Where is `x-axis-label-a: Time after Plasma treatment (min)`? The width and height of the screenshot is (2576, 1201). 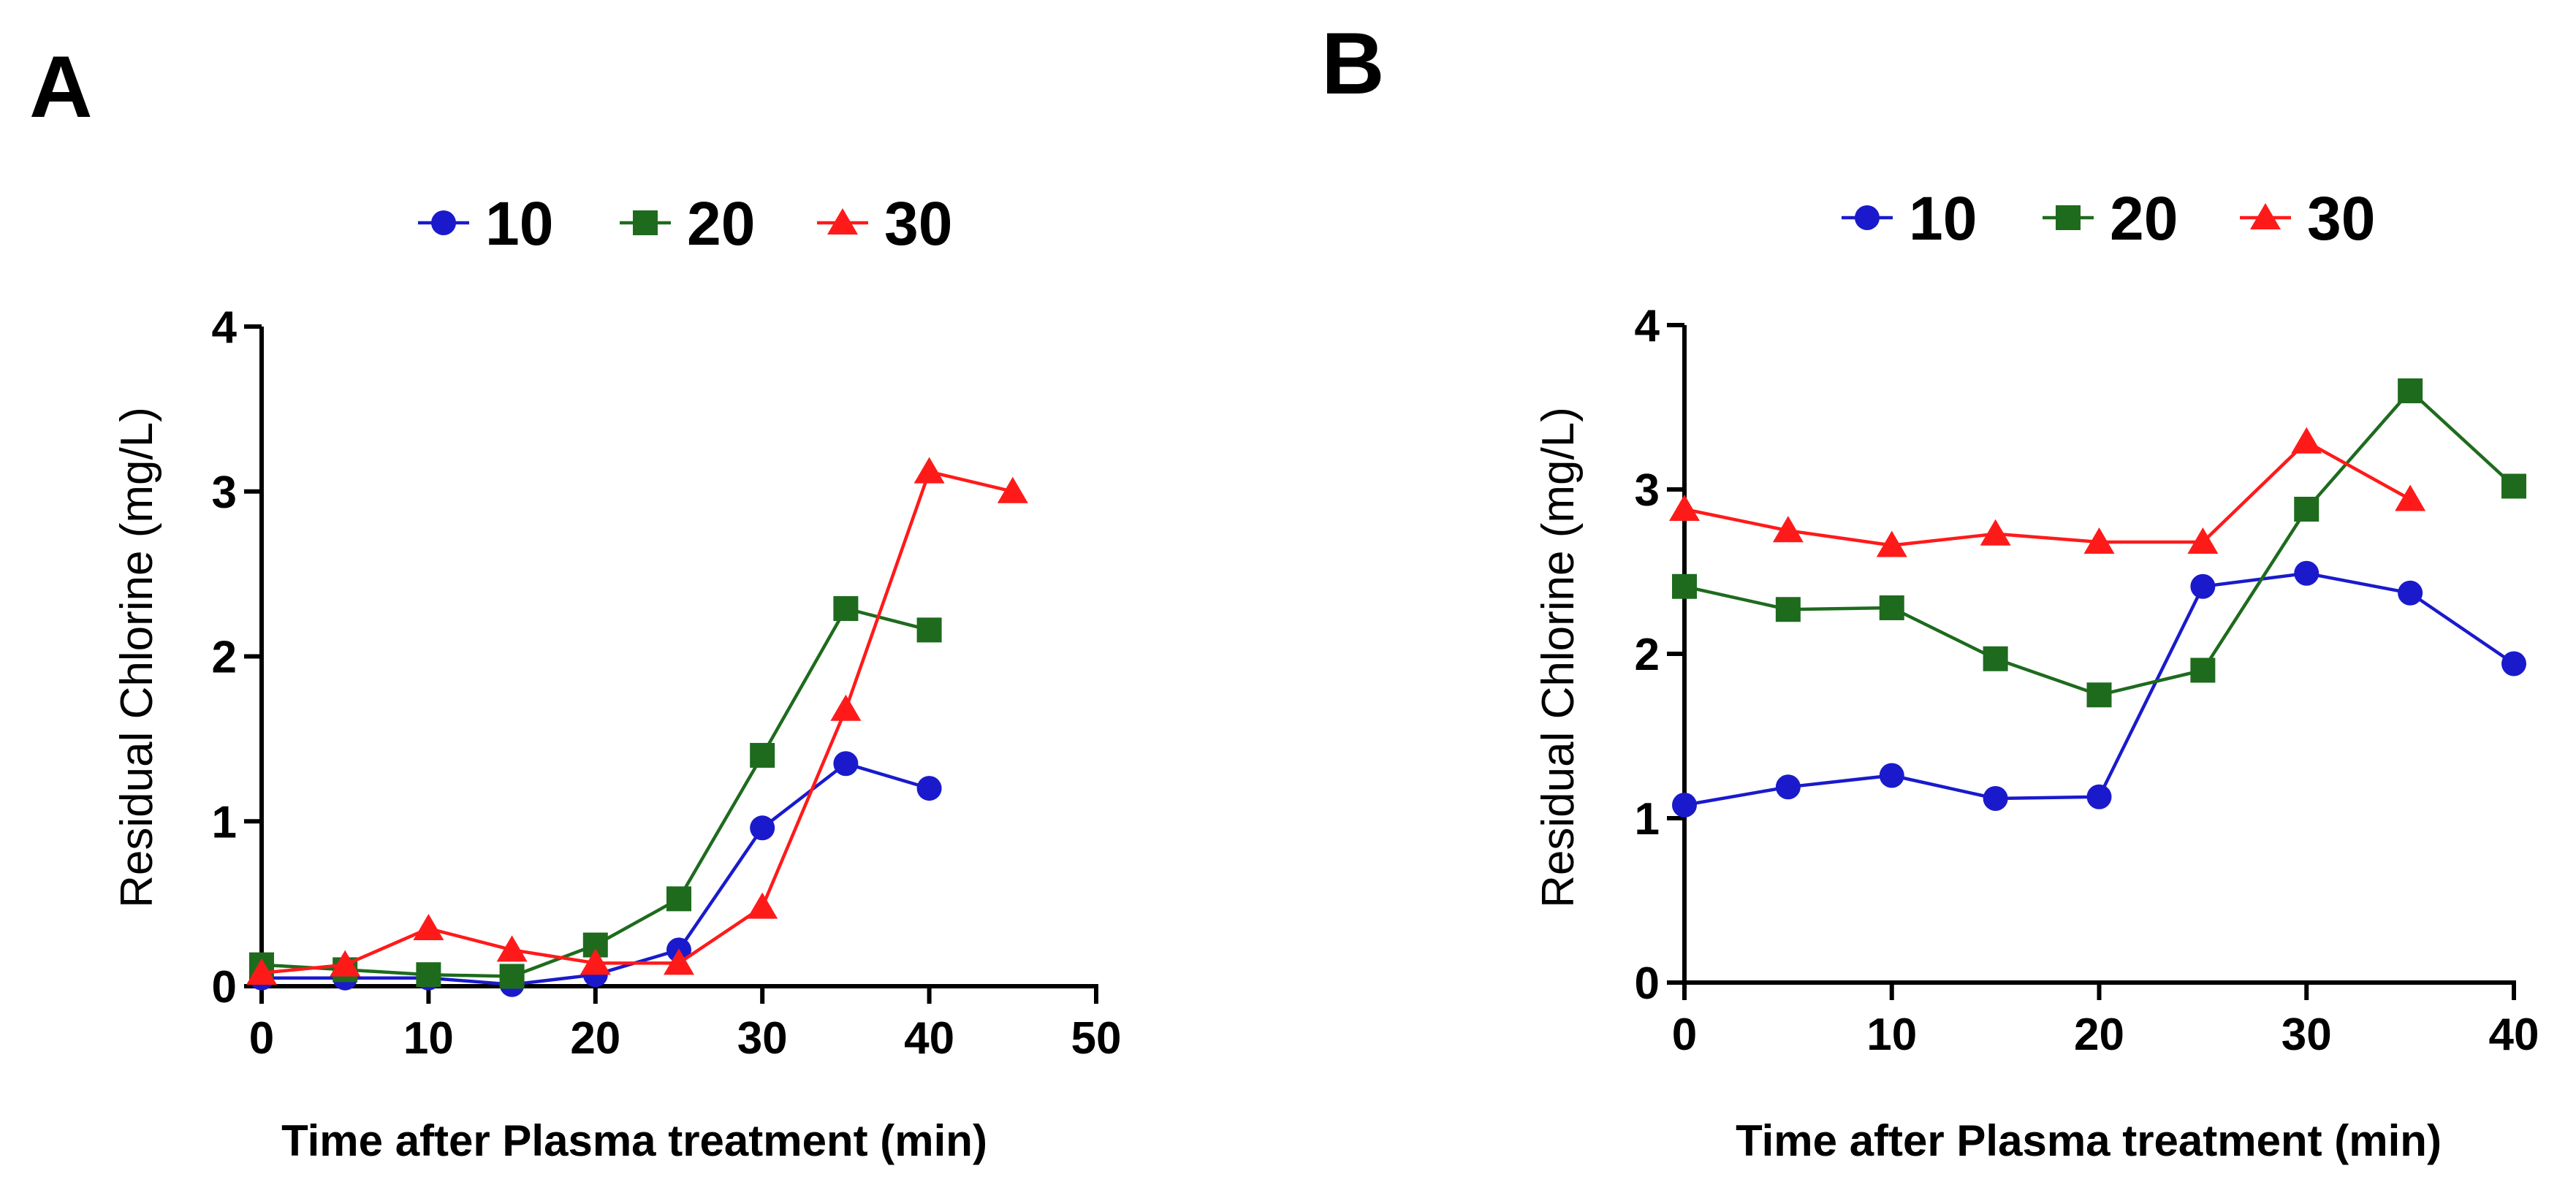
x-axis-label-a: Time after Plasma treatment (min) is located at coordinates (634, 1140).